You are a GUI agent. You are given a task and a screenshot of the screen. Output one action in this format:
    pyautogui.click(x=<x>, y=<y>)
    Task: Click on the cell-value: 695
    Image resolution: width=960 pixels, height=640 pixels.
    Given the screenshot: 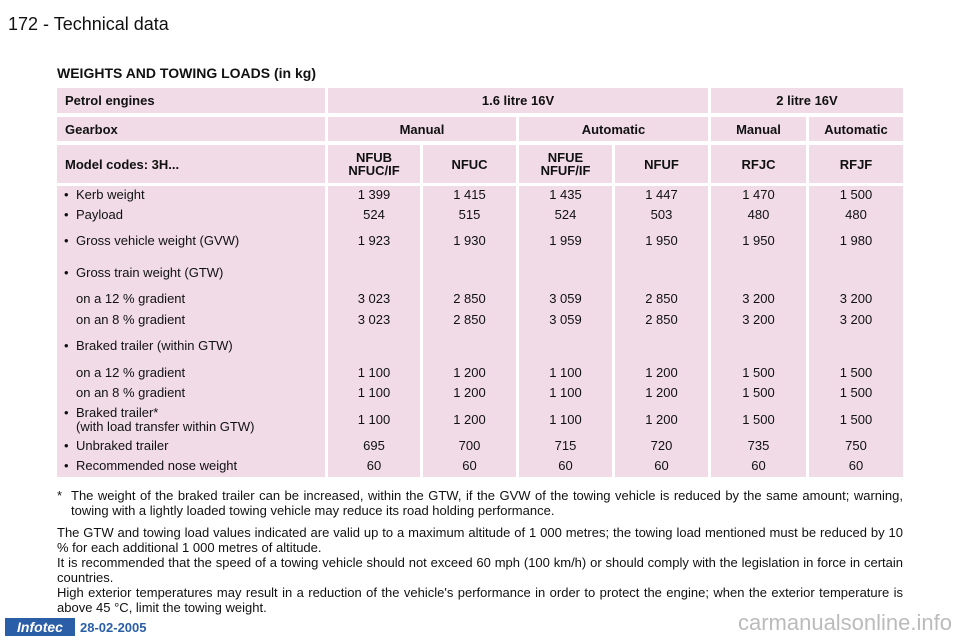 What is the action you would take?
    pyautogui.click(x=374, y=445)
    